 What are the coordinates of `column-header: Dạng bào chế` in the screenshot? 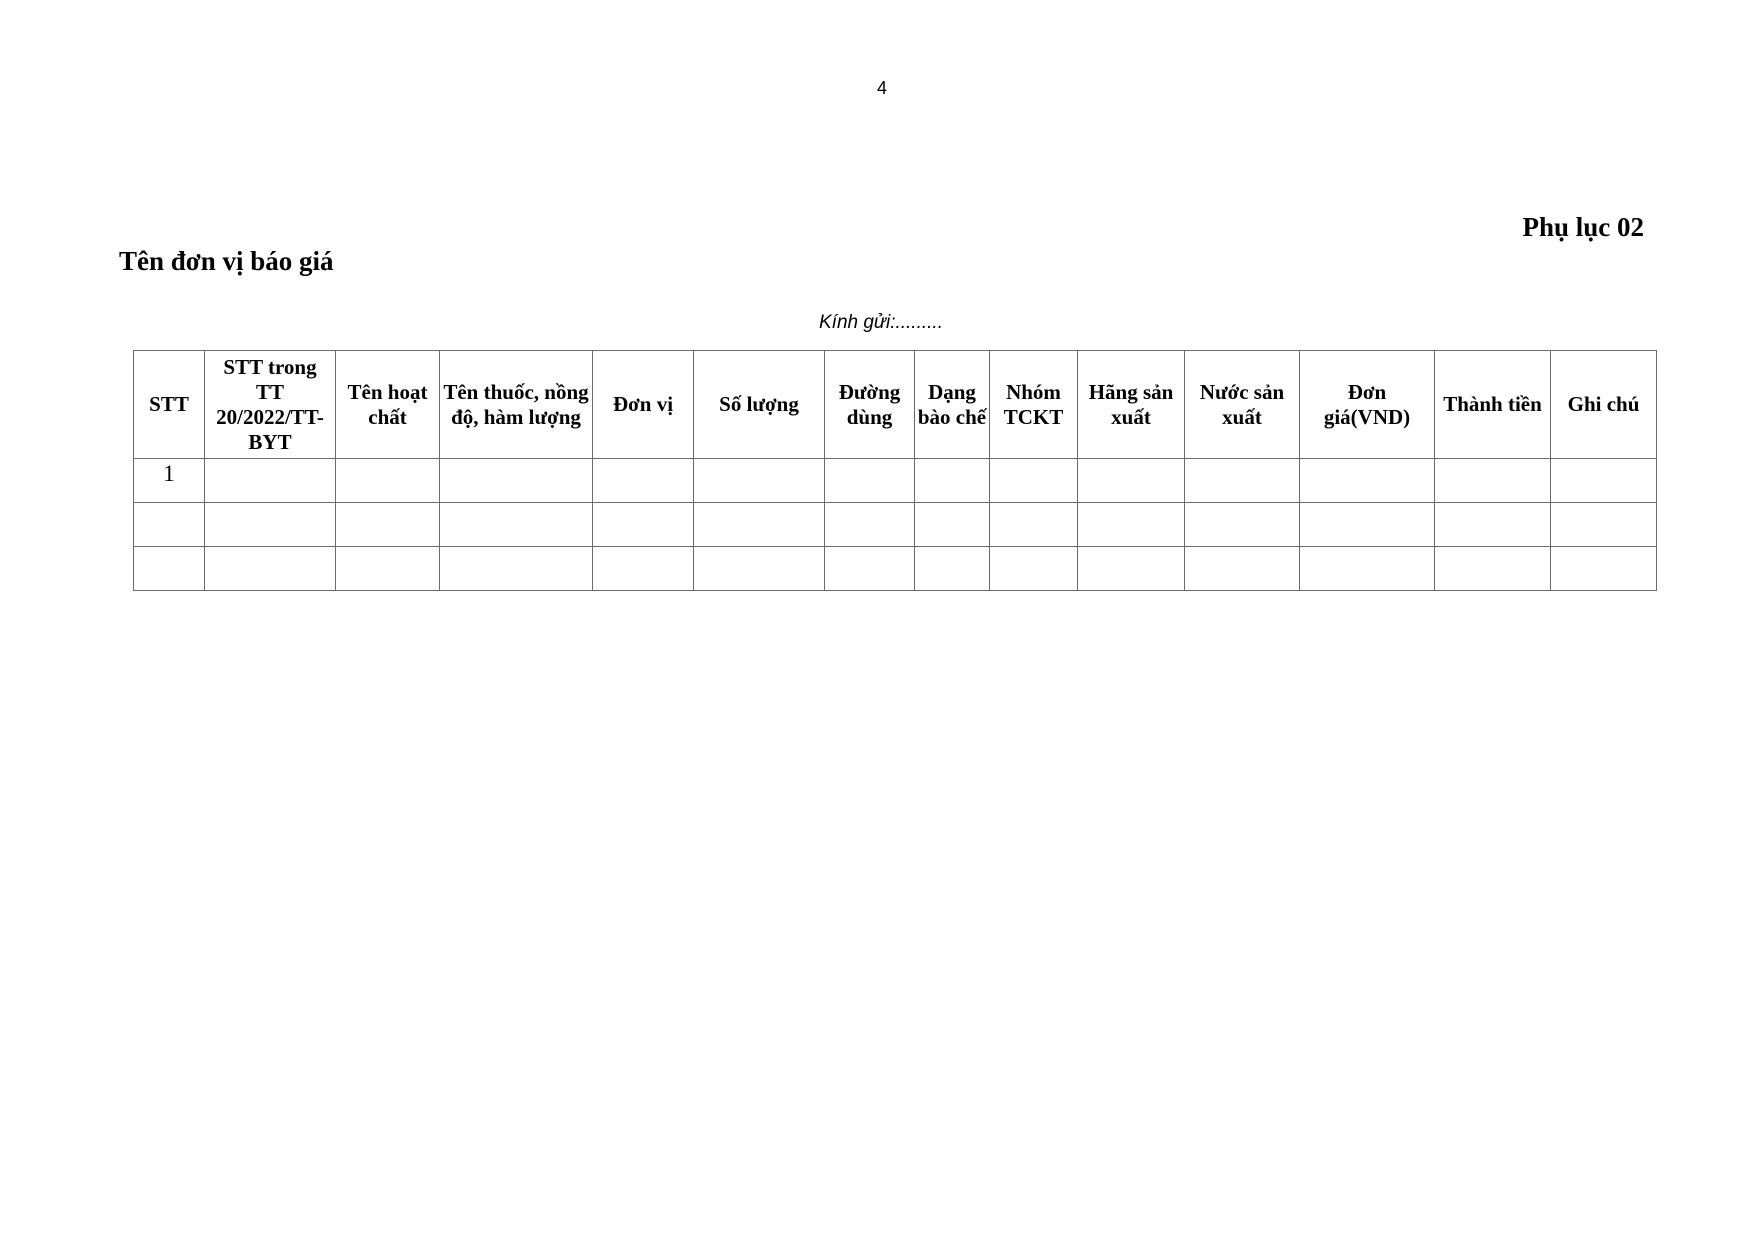 It's located at (952, 404).